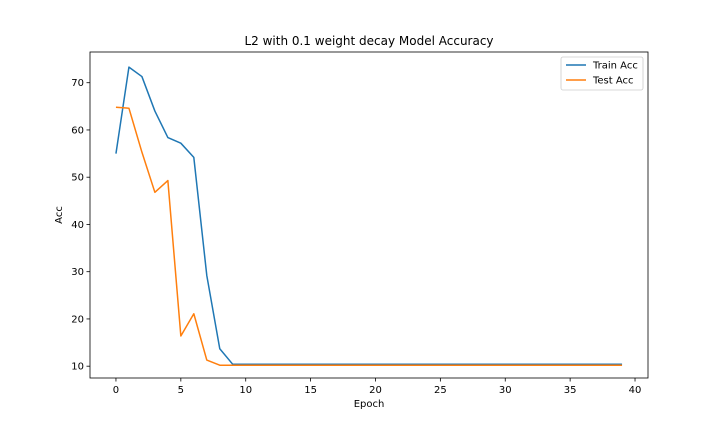 This screenshot has height=432, width=720. Describe the element at coordinates (615, 66) in the screenshot. I see `legend-label: Train Acc` at that location.